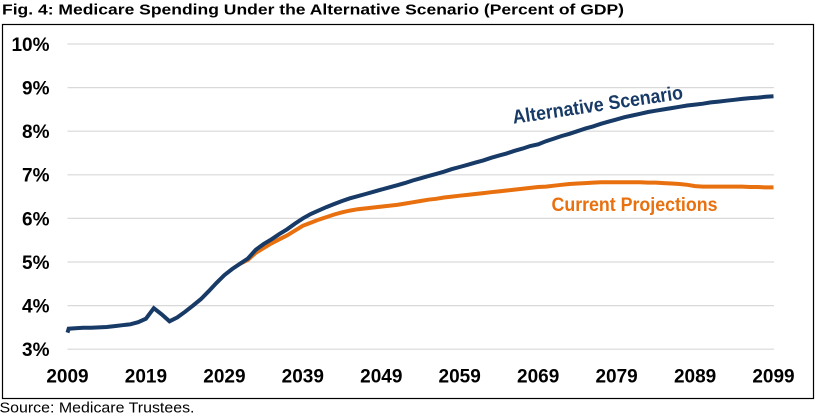 The width and height of the screenshot is (820, 417). I want to click on svg-text: 3%, so click(36, 350).